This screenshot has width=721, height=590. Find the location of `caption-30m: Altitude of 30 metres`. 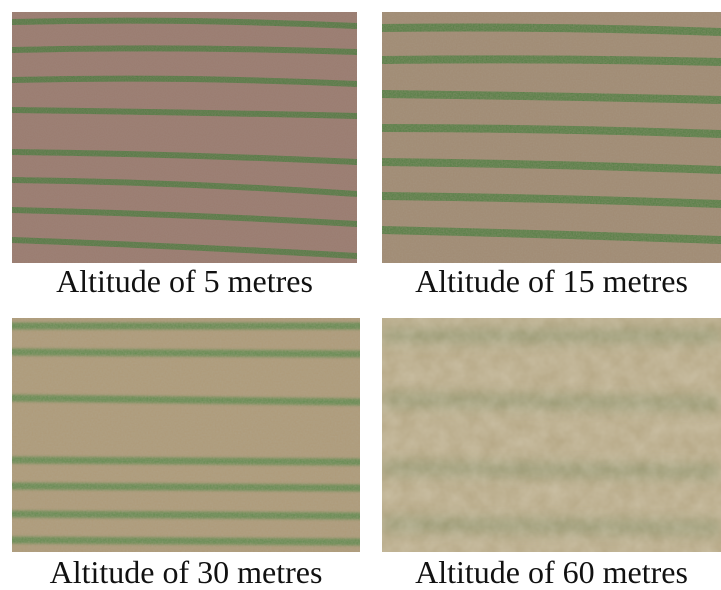

caption-30m: Altitude of 30 metres is located at coordinates (186, 572).